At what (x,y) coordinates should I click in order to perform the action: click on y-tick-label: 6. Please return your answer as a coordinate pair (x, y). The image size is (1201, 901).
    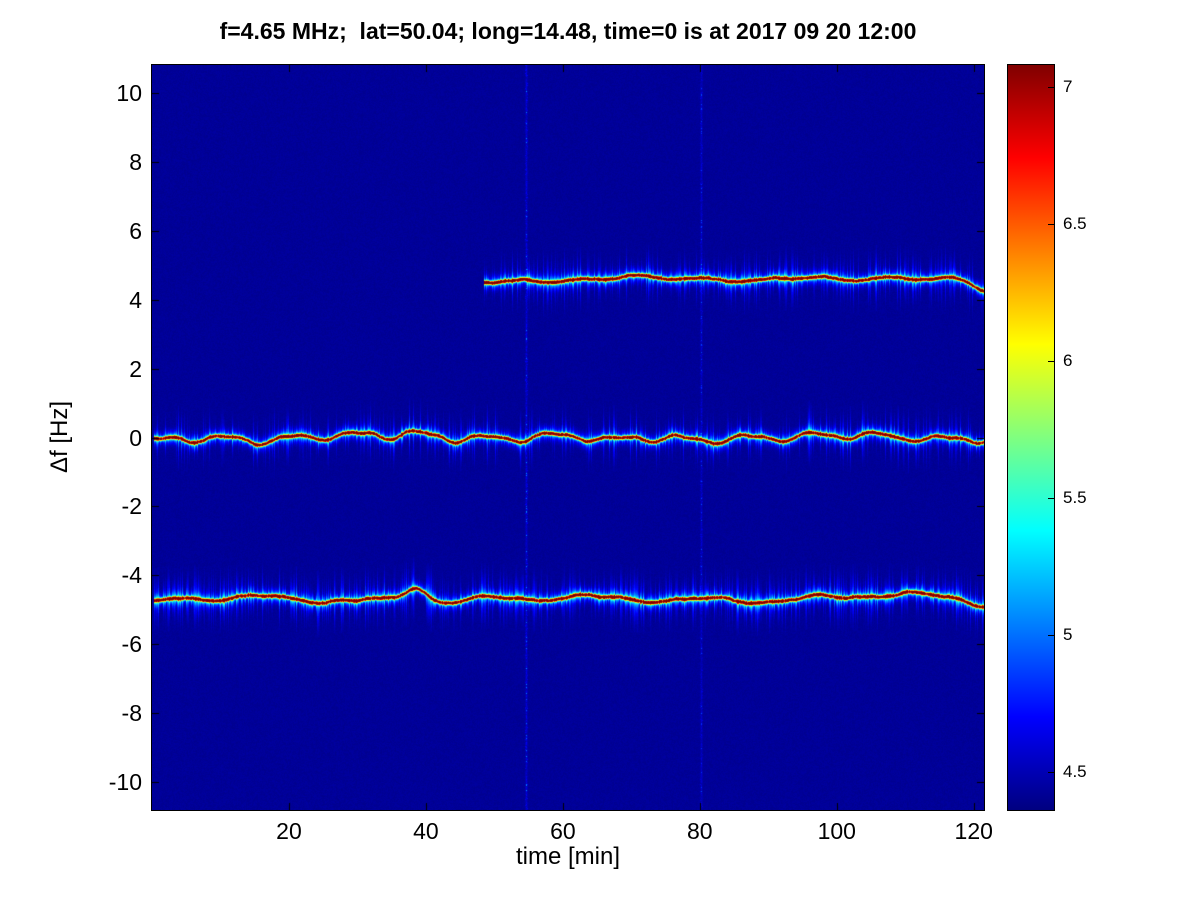
    Looking at the image, I should click on (135, 230).